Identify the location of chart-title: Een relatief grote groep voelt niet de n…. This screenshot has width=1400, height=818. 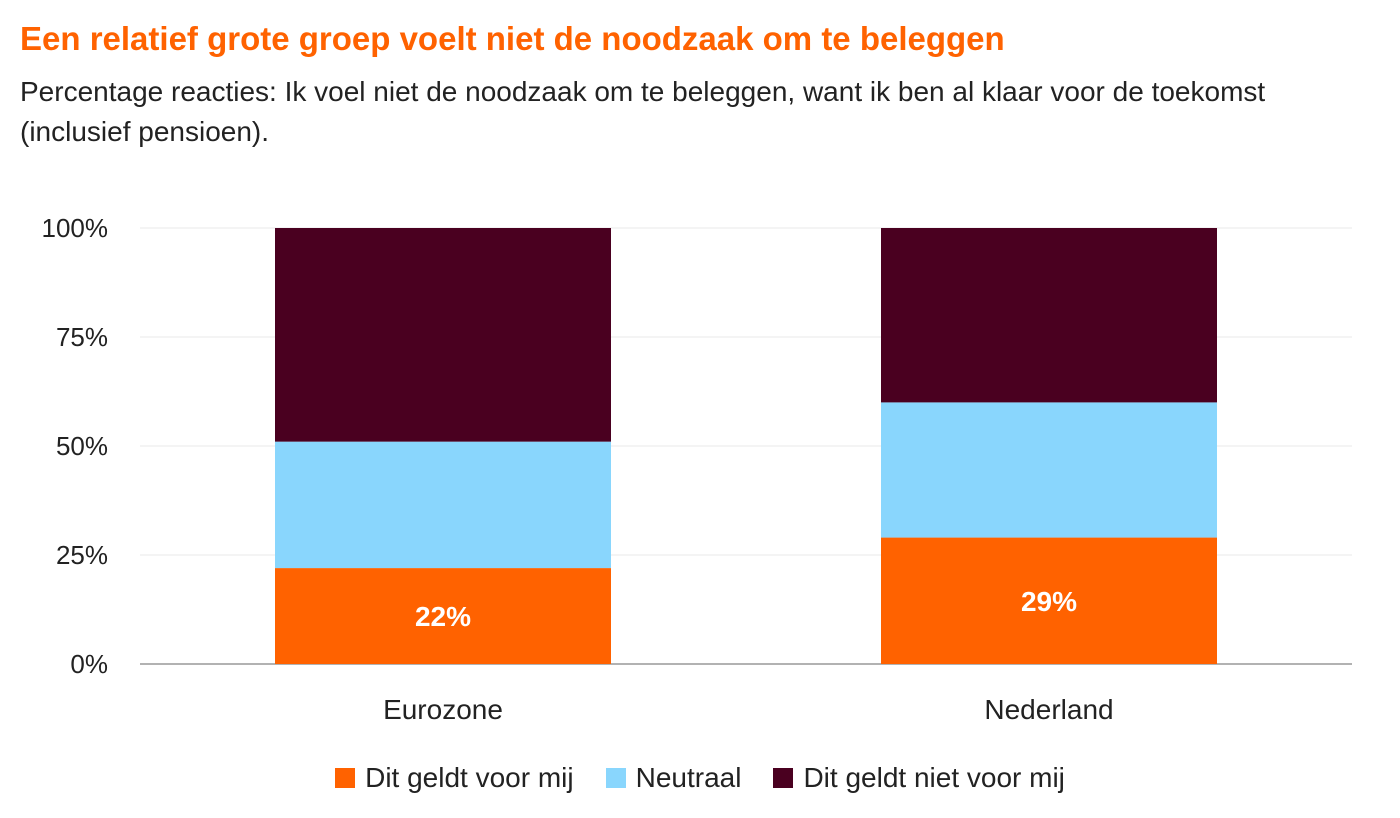
(512, 38).